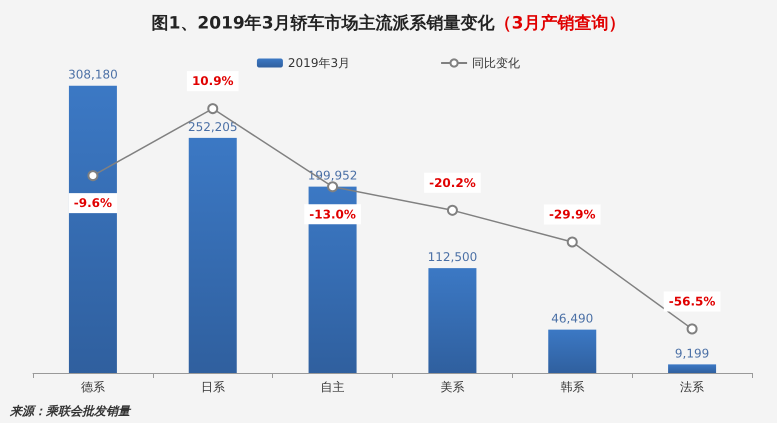  Describe the element at coordinates (93, 75) in the screenshot. I see `data-label: 308,180` at that location.